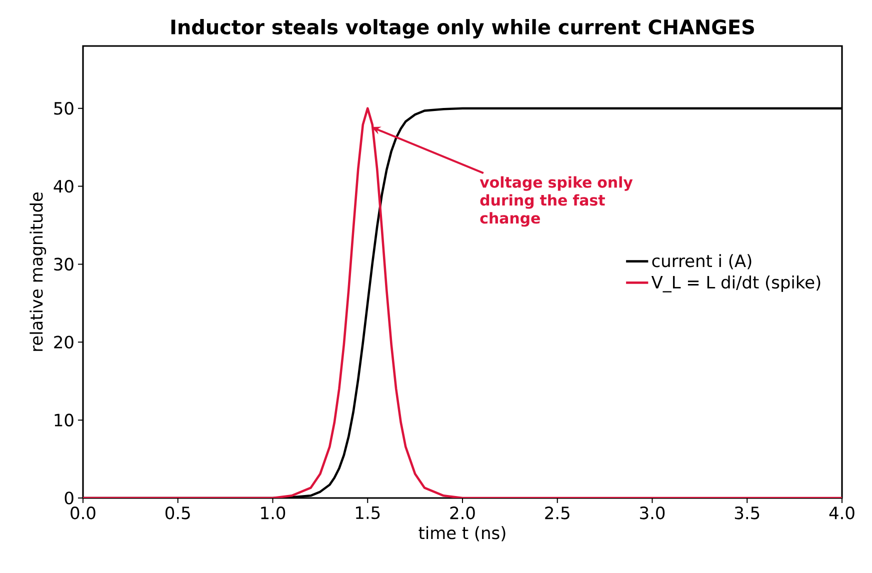 The height and width of the screenshot is (573, 872). What do you see at coordinates (747, 513) in the screenshot?
I see `x-tick-label: 3.5` at bounding box center [747, 513].